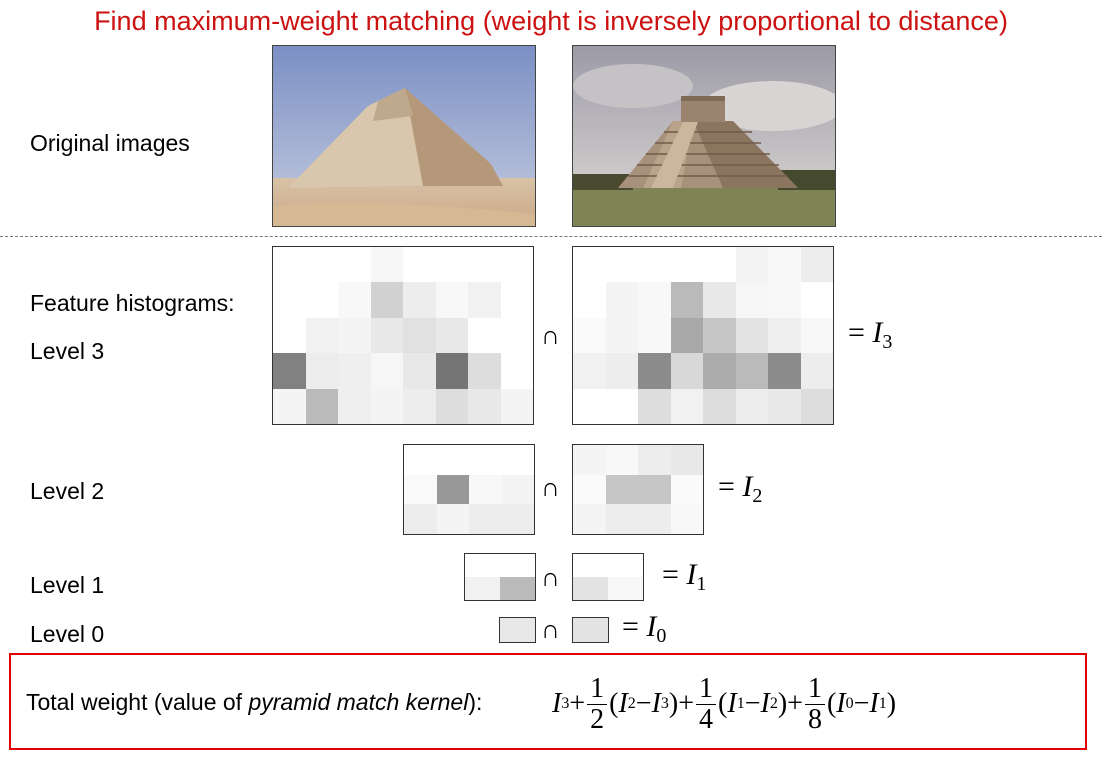  What do you see at coordinates (475, 702) in the screenshot?
I see `total-suffix: ):` at bounding box center [475, 702].